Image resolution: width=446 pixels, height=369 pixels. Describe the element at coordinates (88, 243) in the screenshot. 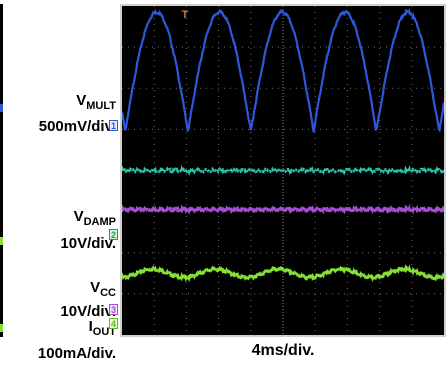

I see `vdamp-scale: 10V/div.` at that location.